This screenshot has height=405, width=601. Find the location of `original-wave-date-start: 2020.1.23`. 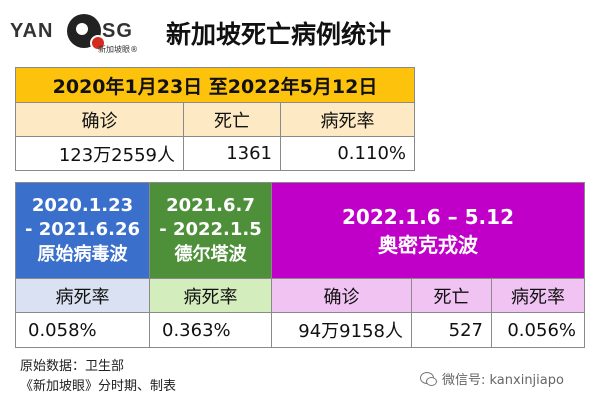

original-wave-date-start: 2020.1.23 is located at coordinates (82, 206).